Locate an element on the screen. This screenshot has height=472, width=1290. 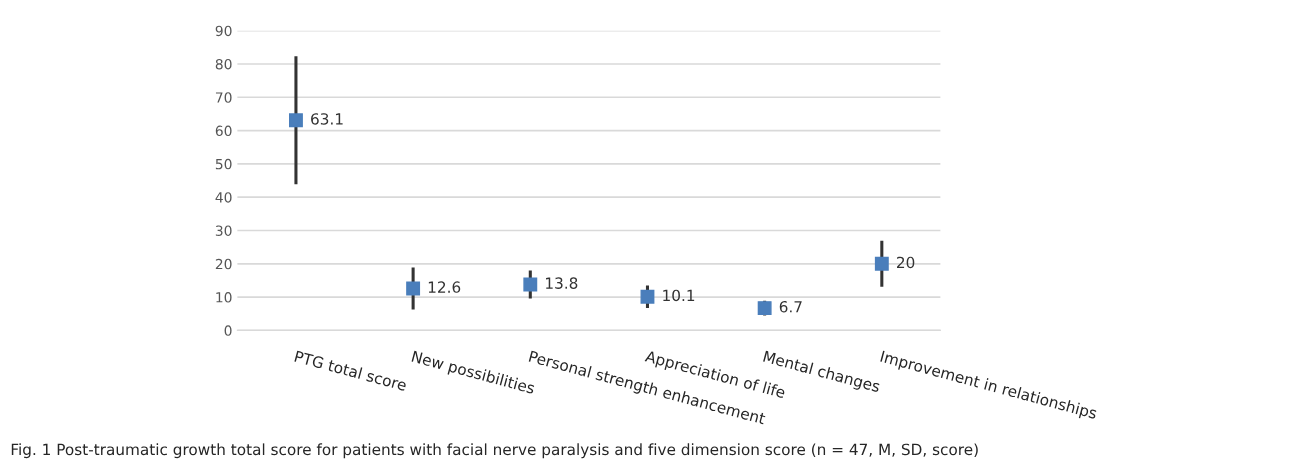
data-label: 12.6 is located at coordinates (444, 287).